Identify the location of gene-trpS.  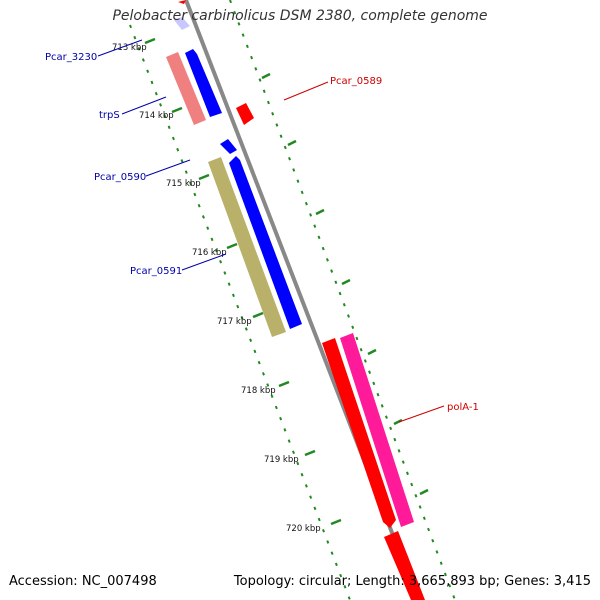
(186, 88).